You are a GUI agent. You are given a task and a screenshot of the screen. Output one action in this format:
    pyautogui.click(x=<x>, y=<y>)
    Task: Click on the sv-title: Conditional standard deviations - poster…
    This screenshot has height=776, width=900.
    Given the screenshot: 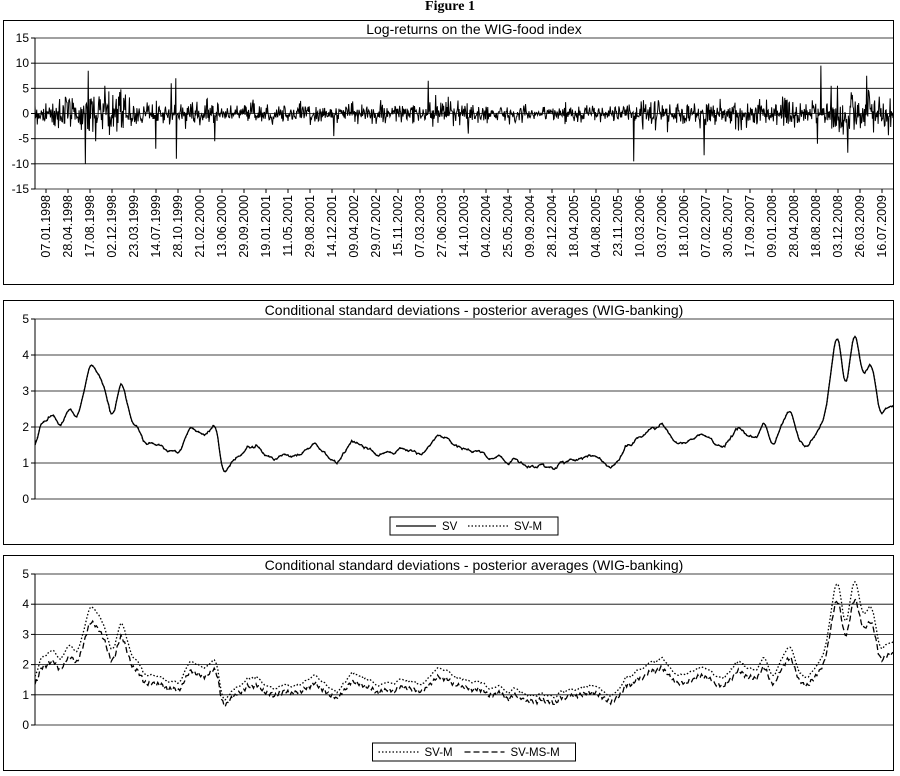 What is the action you would take?
    pyautogui.click(x=474, y=310)
    